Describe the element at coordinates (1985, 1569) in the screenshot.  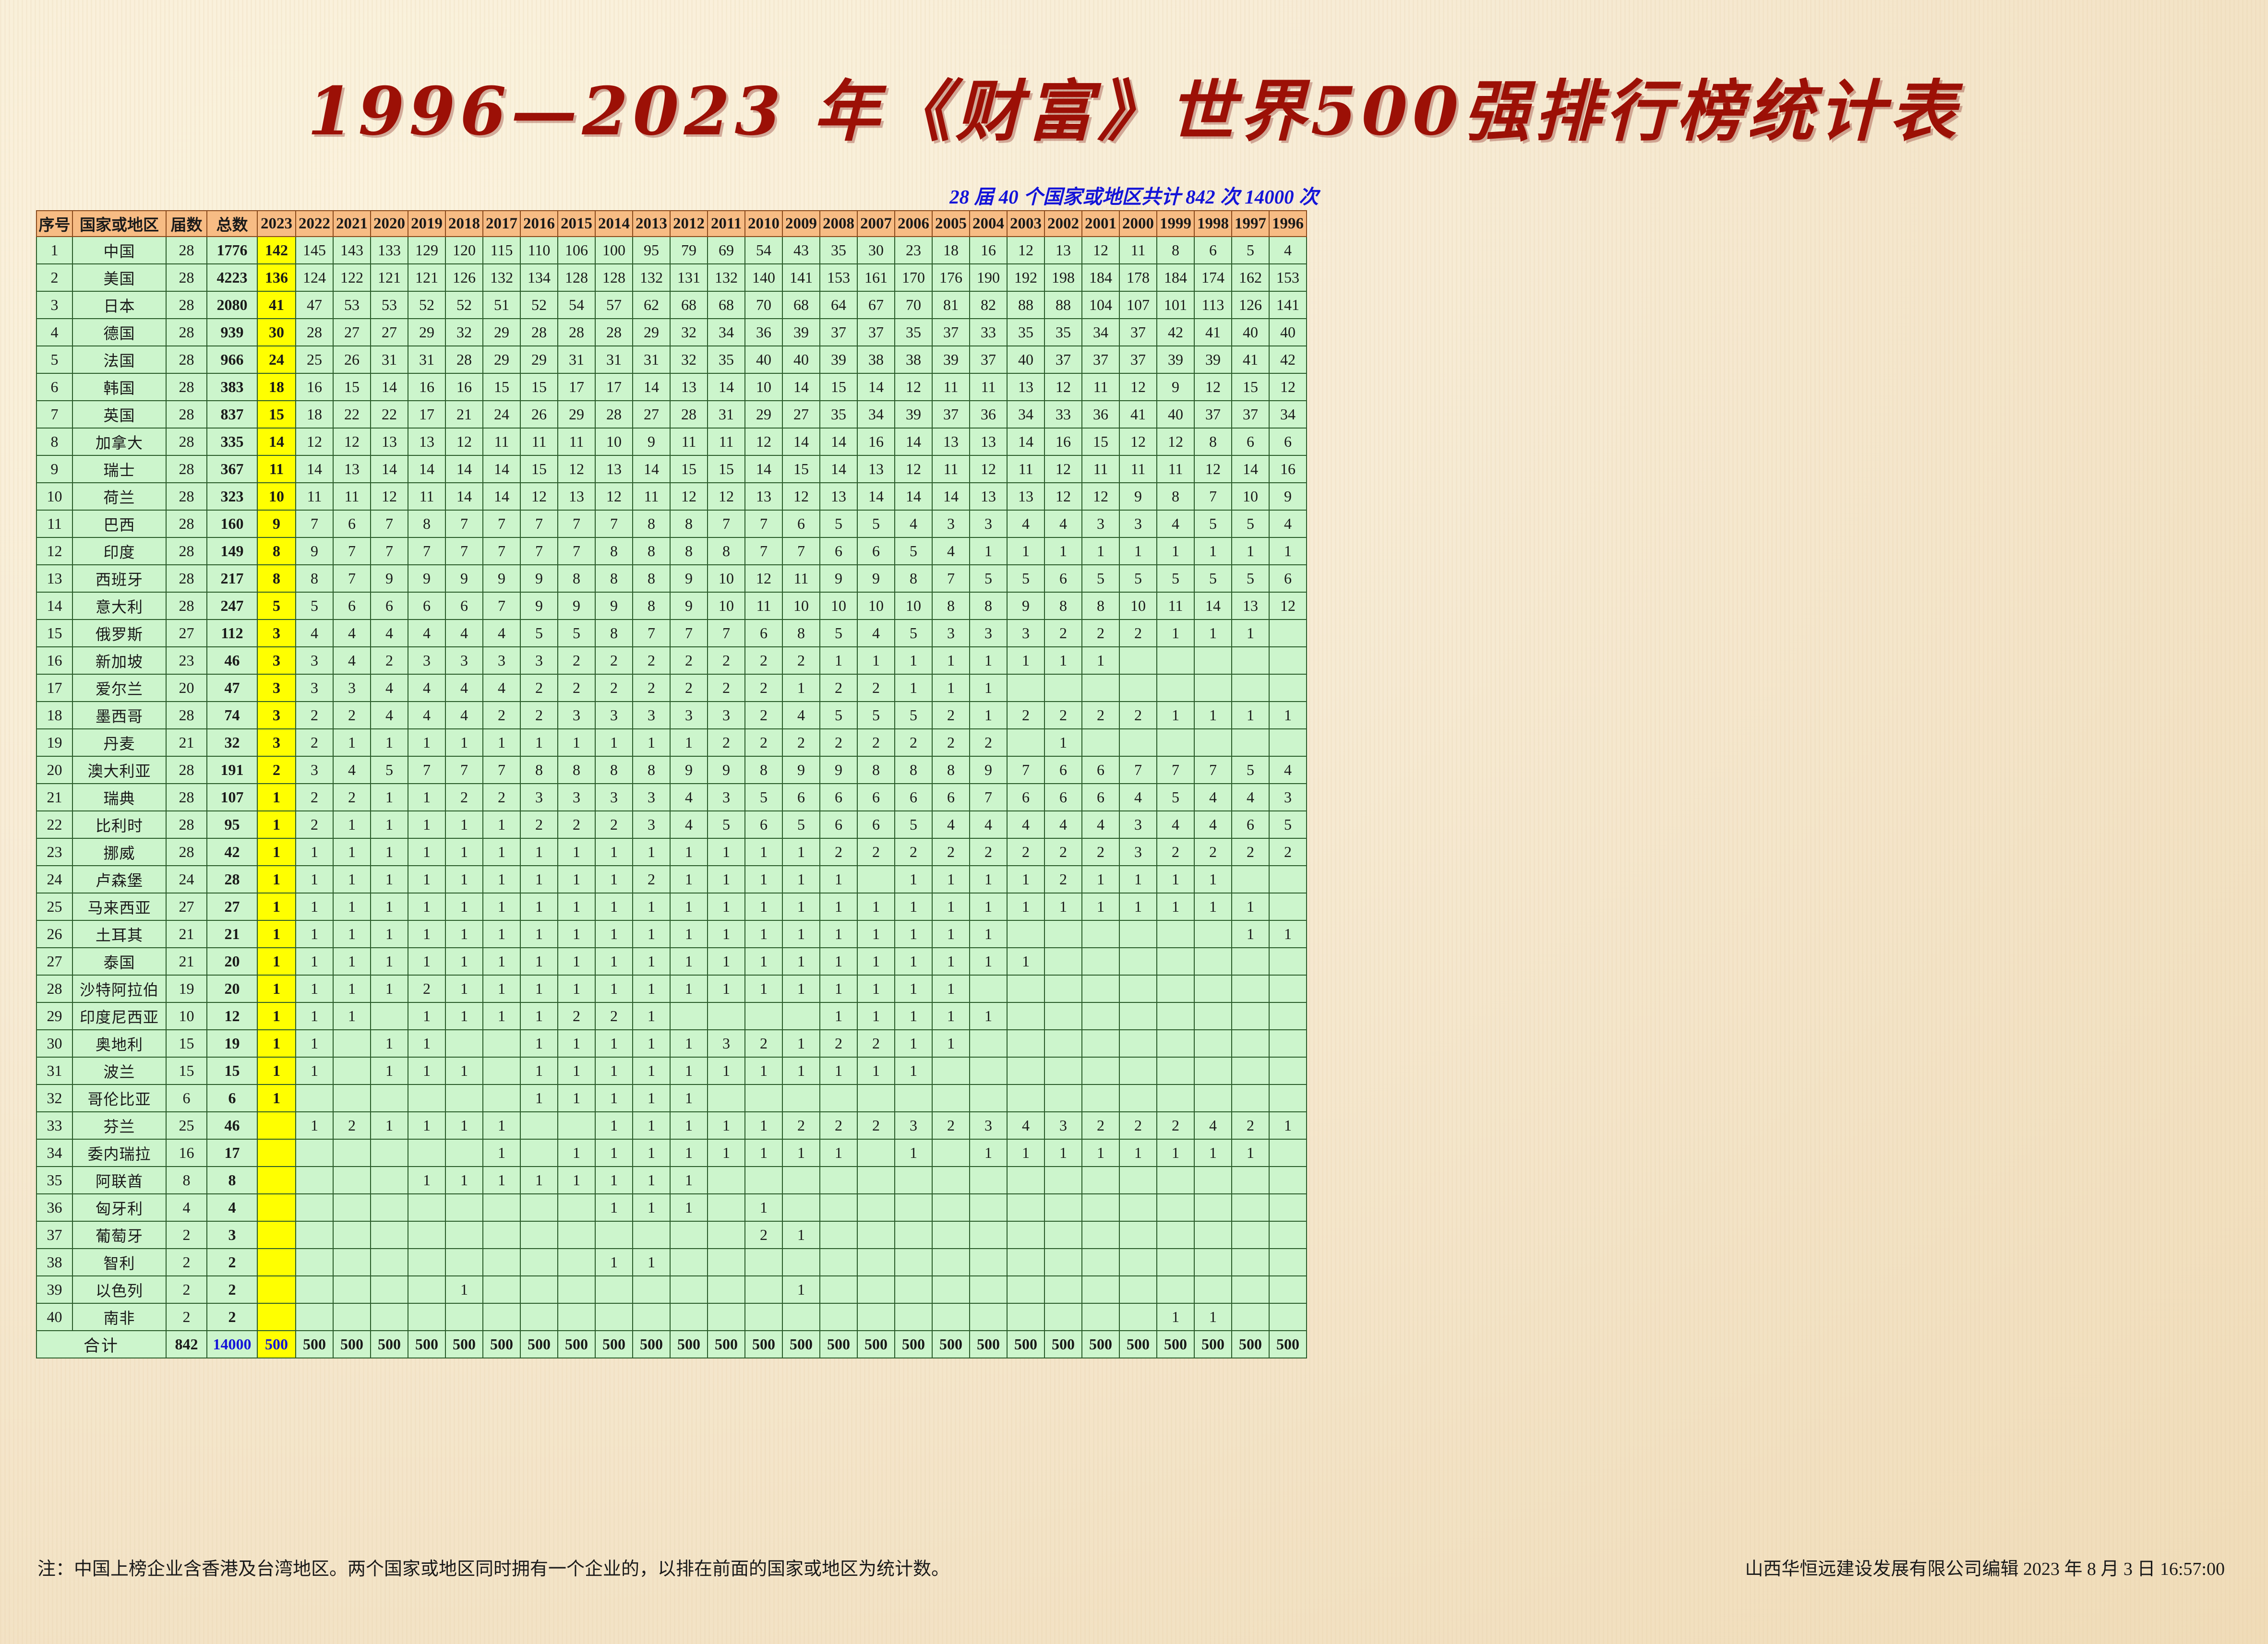
I see `editor-credit: 山西华恒远建设发展有限公司编辑 2023 年 8 月 3 日 16:57:00` at that location.